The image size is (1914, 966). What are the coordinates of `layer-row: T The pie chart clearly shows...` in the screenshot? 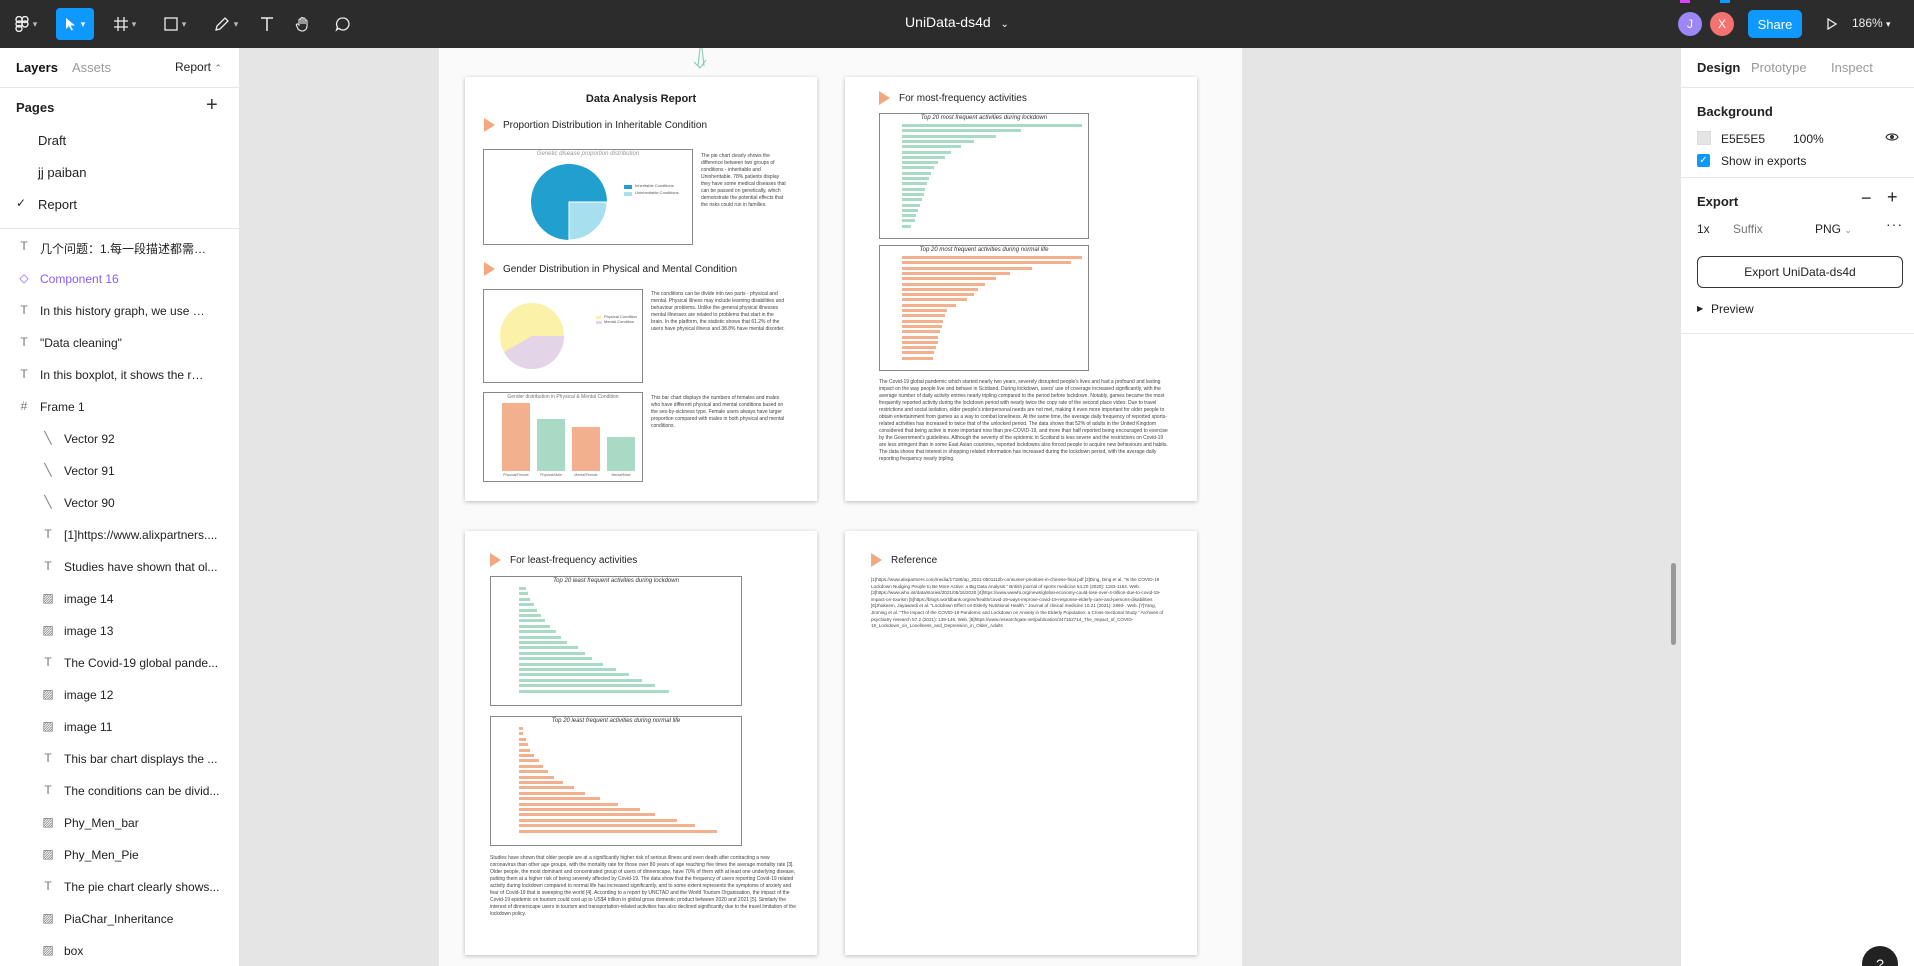 It's located at (119, 887).